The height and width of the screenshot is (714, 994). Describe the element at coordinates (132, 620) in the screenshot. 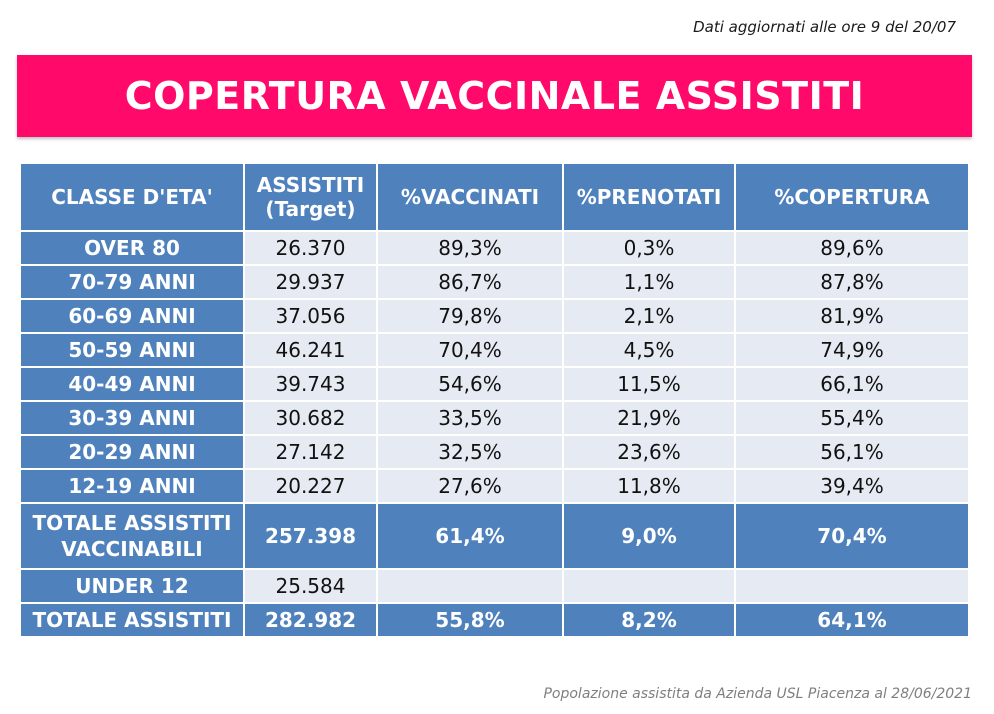

I see `total-assistiti-label: TOTALE ASSISTITI` at that location.